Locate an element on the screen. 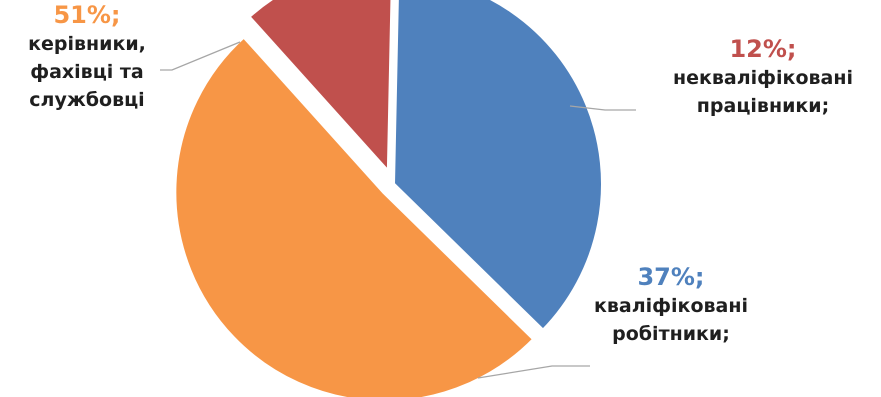 The width and height of the screenshot is (881, 397). slice-value-label: 51%; is located at coordinates (87, 15).